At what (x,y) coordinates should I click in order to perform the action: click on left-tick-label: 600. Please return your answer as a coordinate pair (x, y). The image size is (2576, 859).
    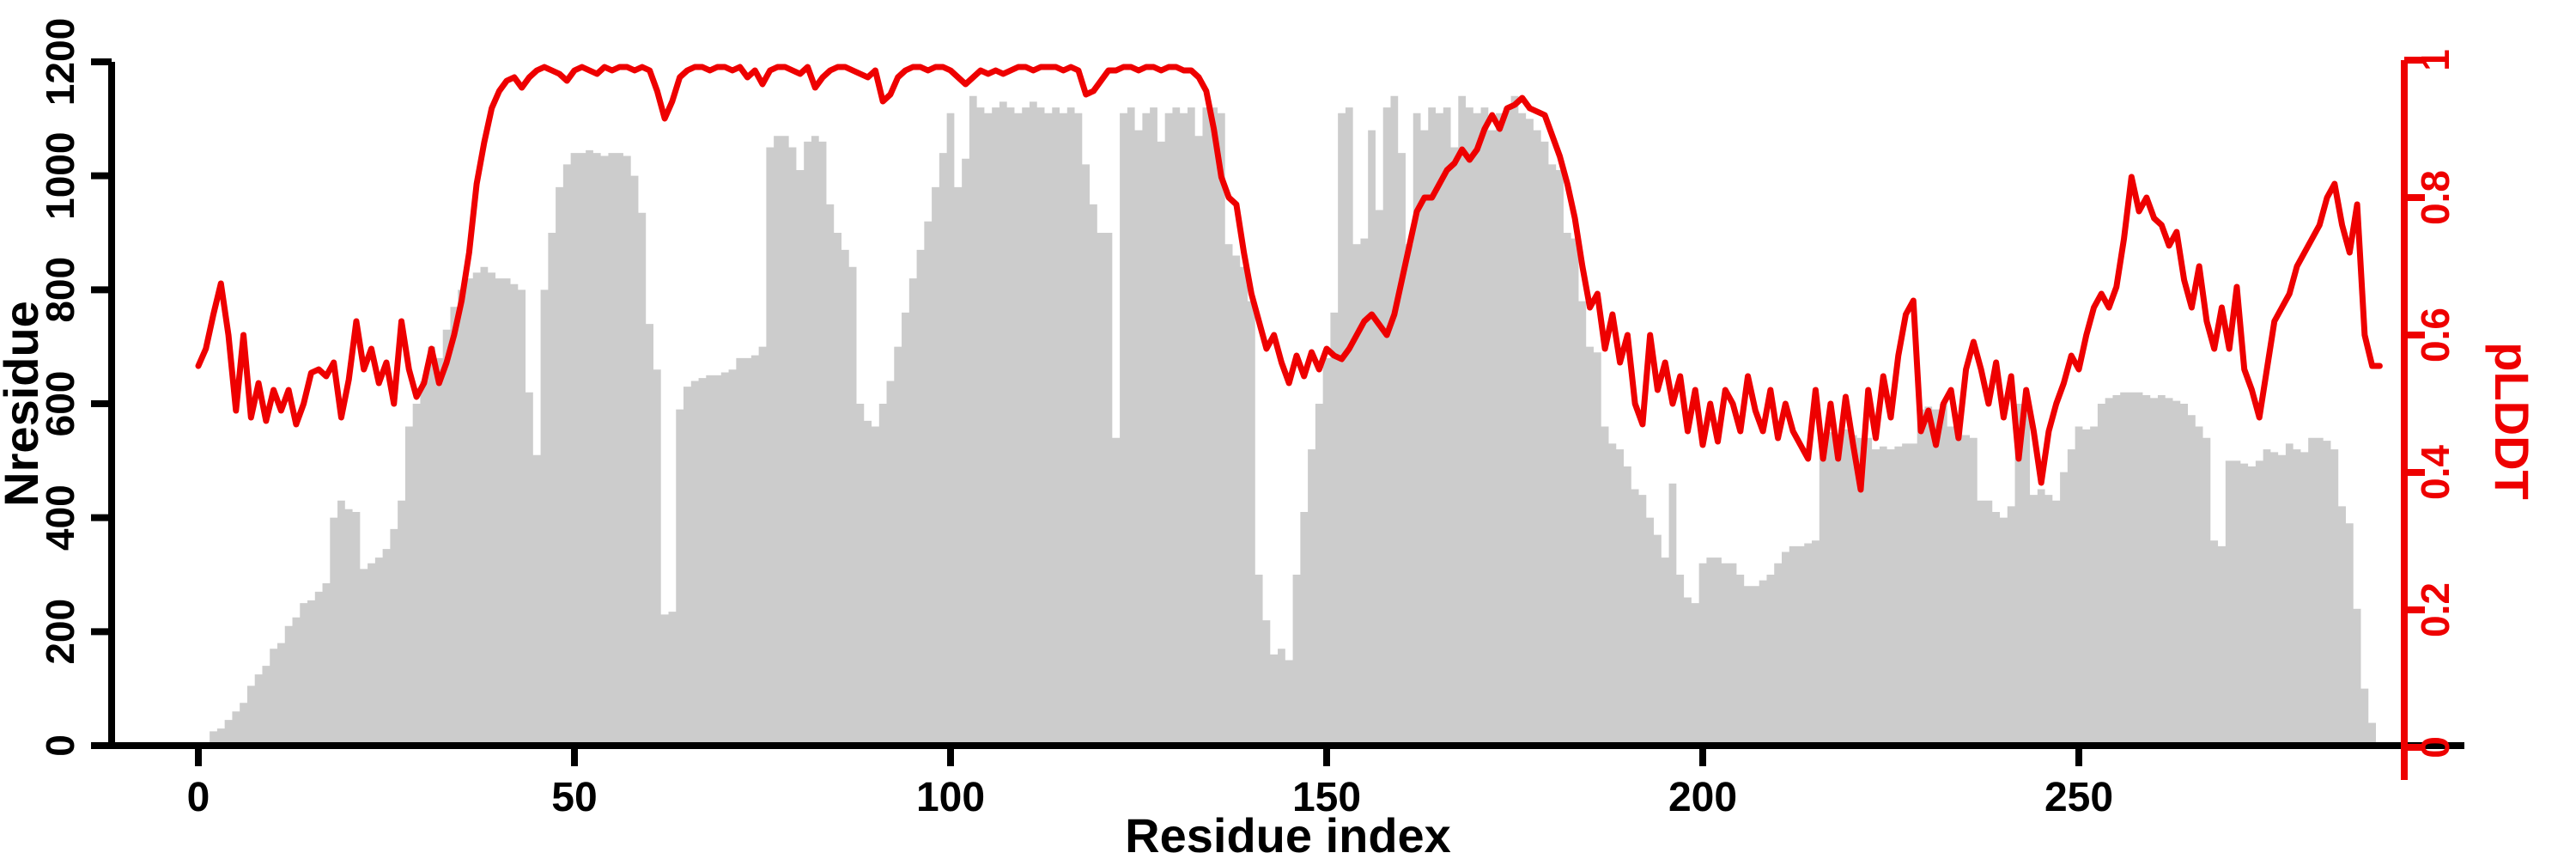
    Looking at the image, I should click on (60, 404).